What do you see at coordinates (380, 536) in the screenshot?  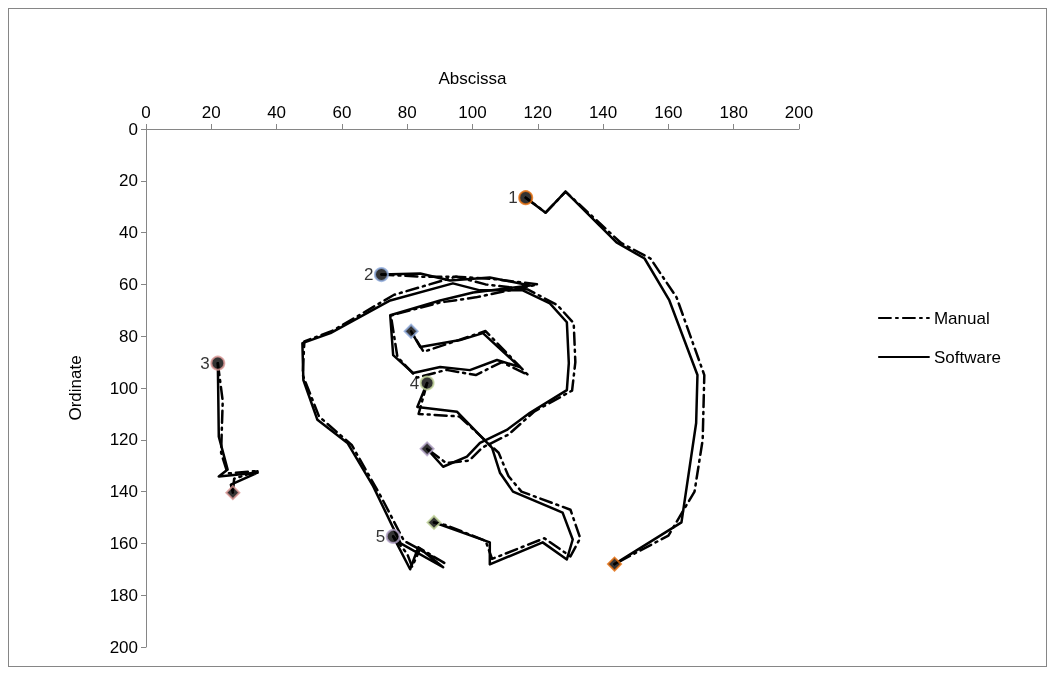 I see `annotation: 5` at bounding box center [380, 536].